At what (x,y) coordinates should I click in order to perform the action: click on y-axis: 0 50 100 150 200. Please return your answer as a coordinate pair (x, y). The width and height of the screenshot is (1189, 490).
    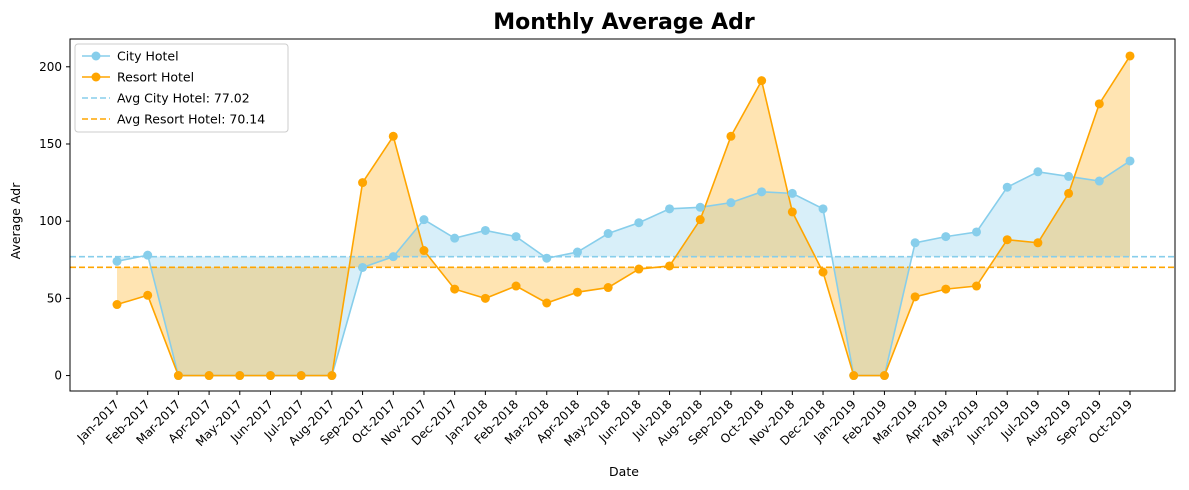
    Looking at the image, I should click on (54, 221).